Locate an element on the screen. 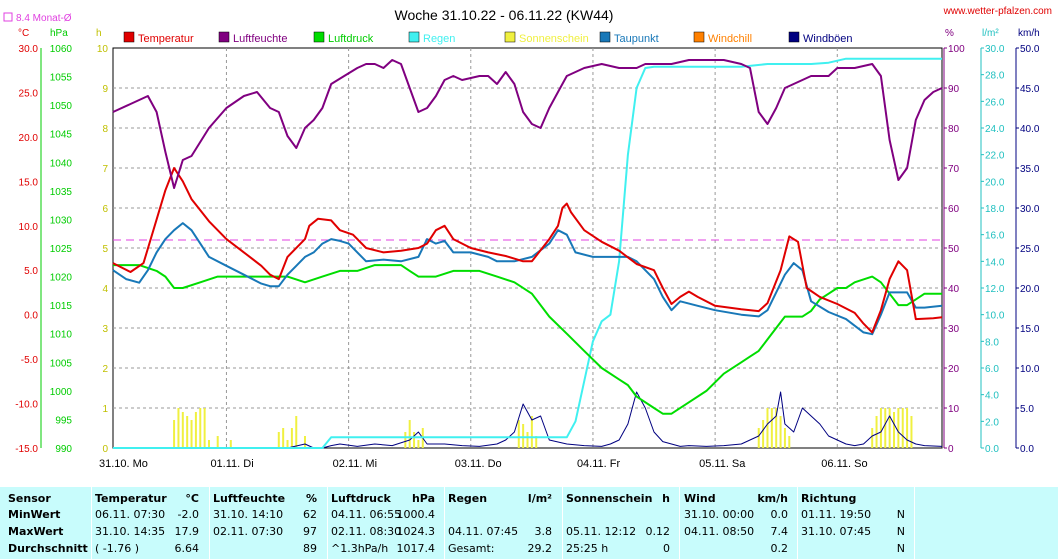 The height and width of the screenshot is (559, 1058). y-tick-label-pressure: 1055 is located at coordinates (61, 78).